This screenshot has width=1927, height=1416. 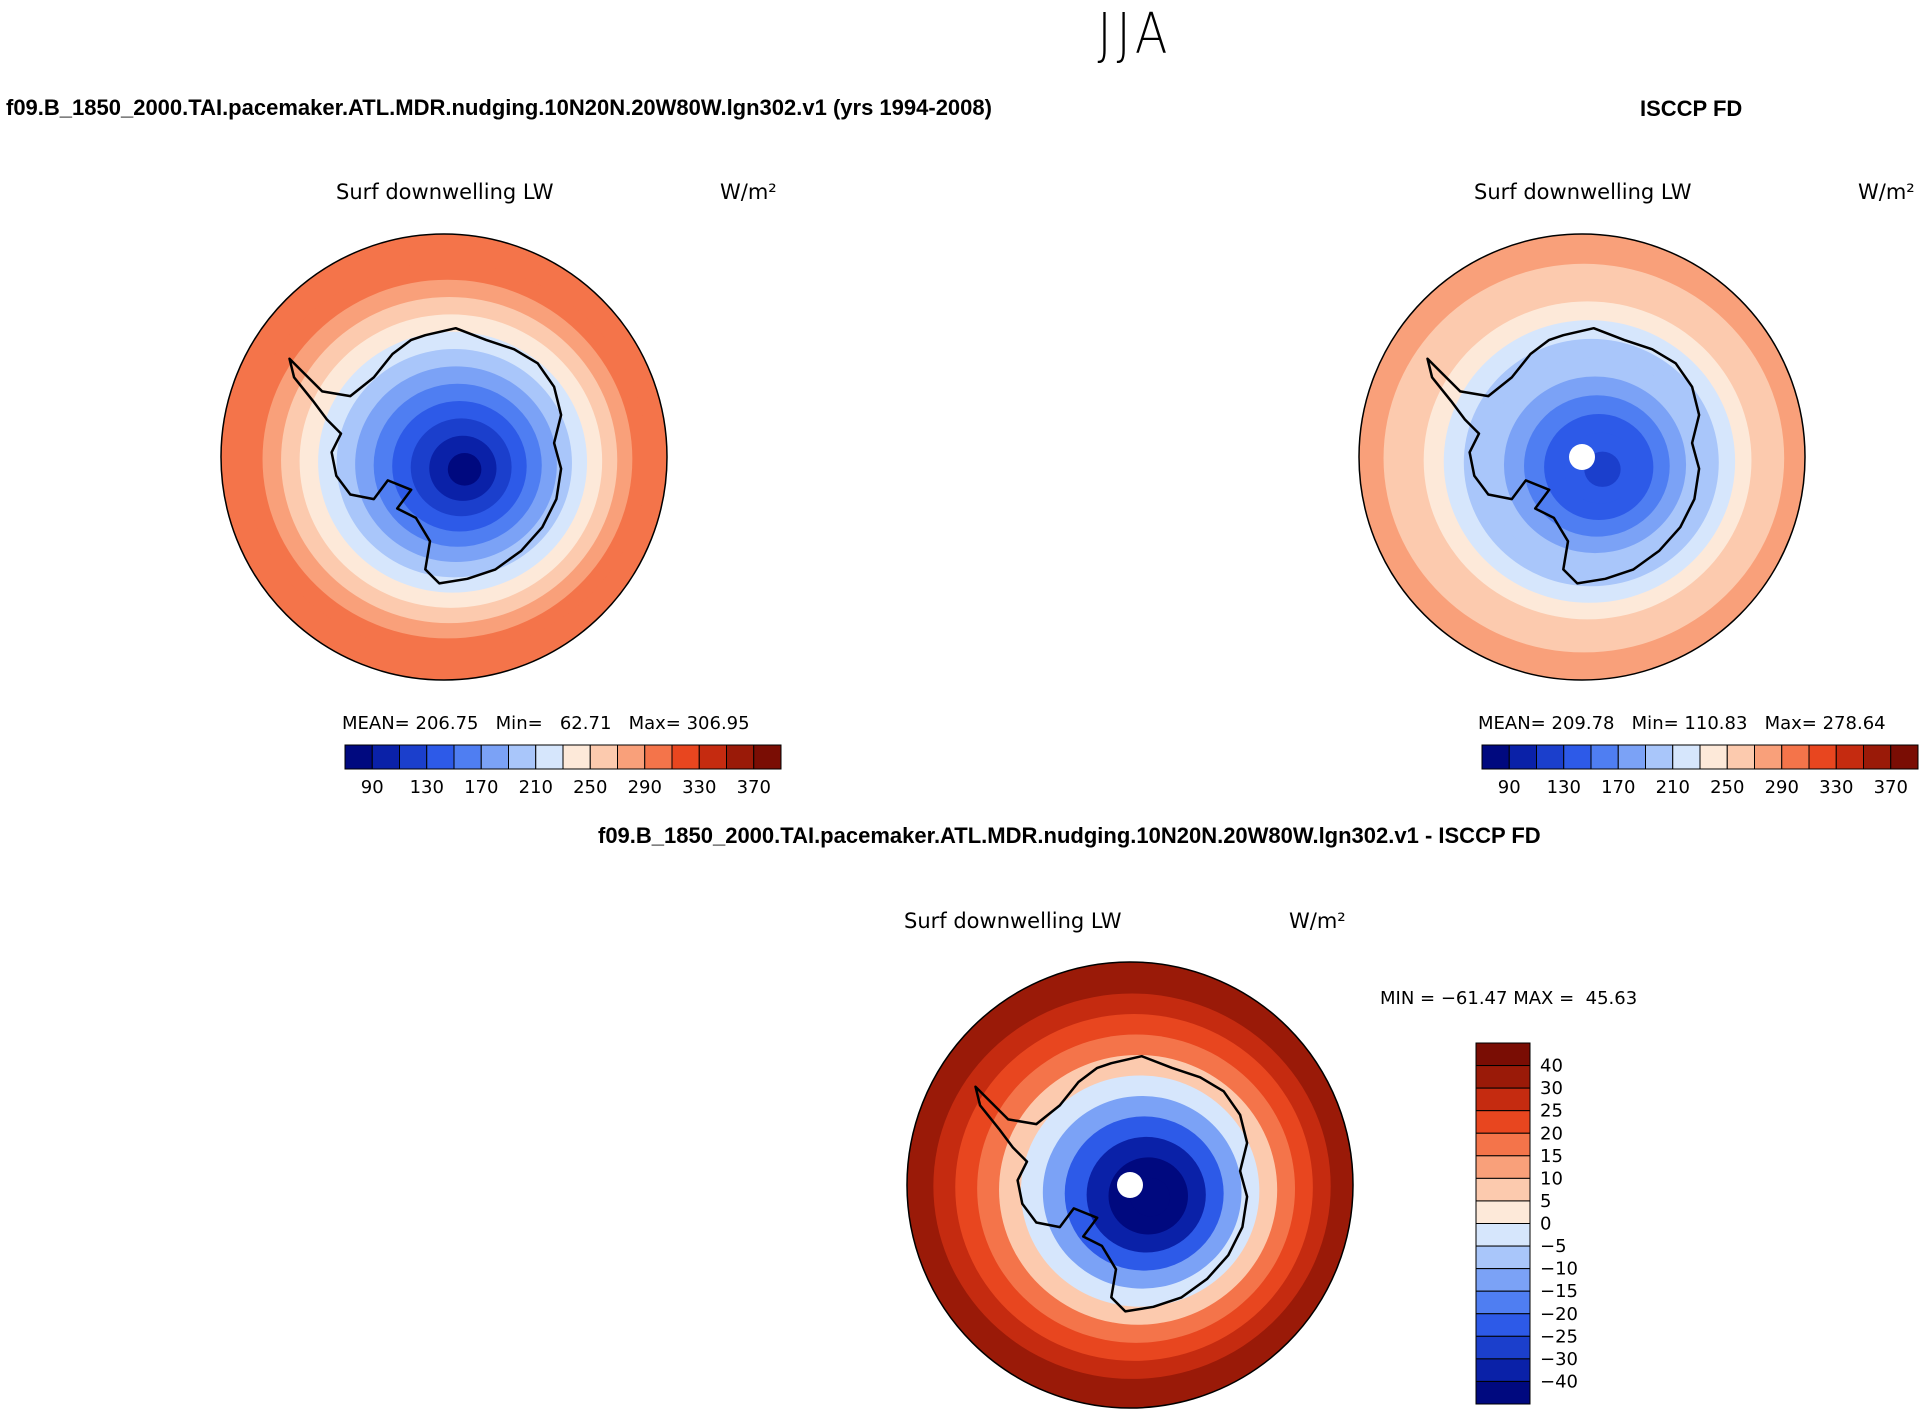 I want to click on left-max-label: Max=, so click(x=654, y=723).